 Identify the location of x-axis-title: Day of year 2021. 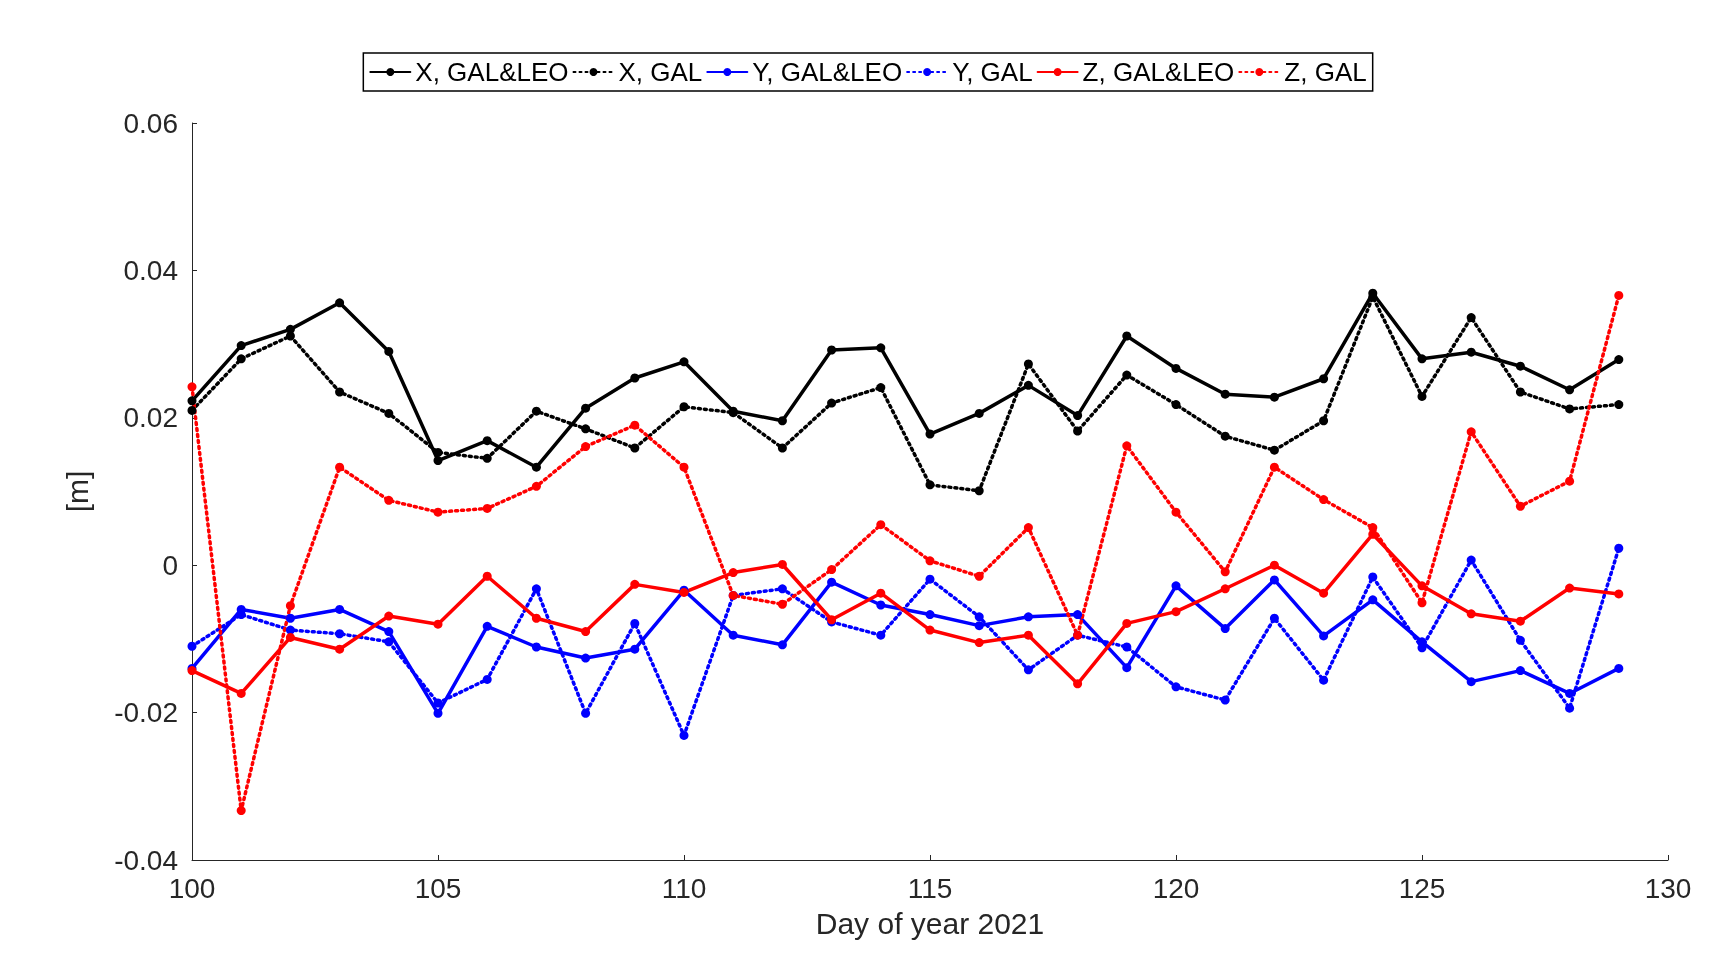
(930, 923).